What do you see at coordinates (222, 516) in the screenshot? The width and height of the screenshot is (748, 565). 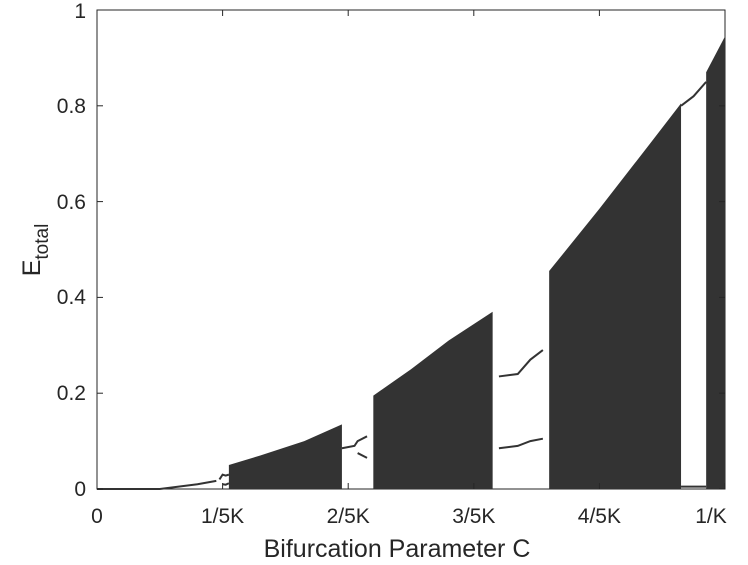 I see `x-tick-label: 1/5K` at bounding box center [222, 516].